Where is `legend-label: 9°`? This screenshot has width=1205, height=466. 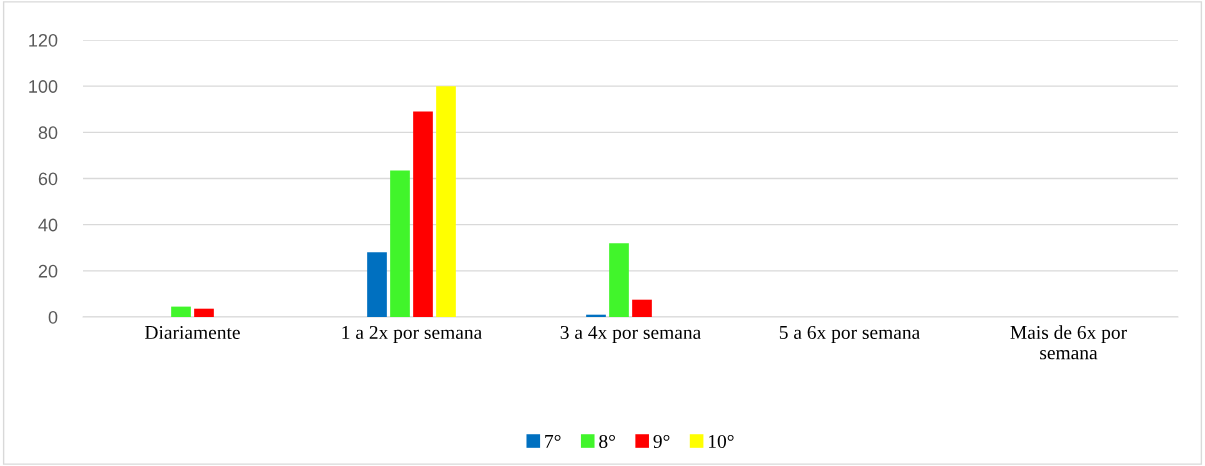 legend-label: 9° is located at coordinates (661, 441).